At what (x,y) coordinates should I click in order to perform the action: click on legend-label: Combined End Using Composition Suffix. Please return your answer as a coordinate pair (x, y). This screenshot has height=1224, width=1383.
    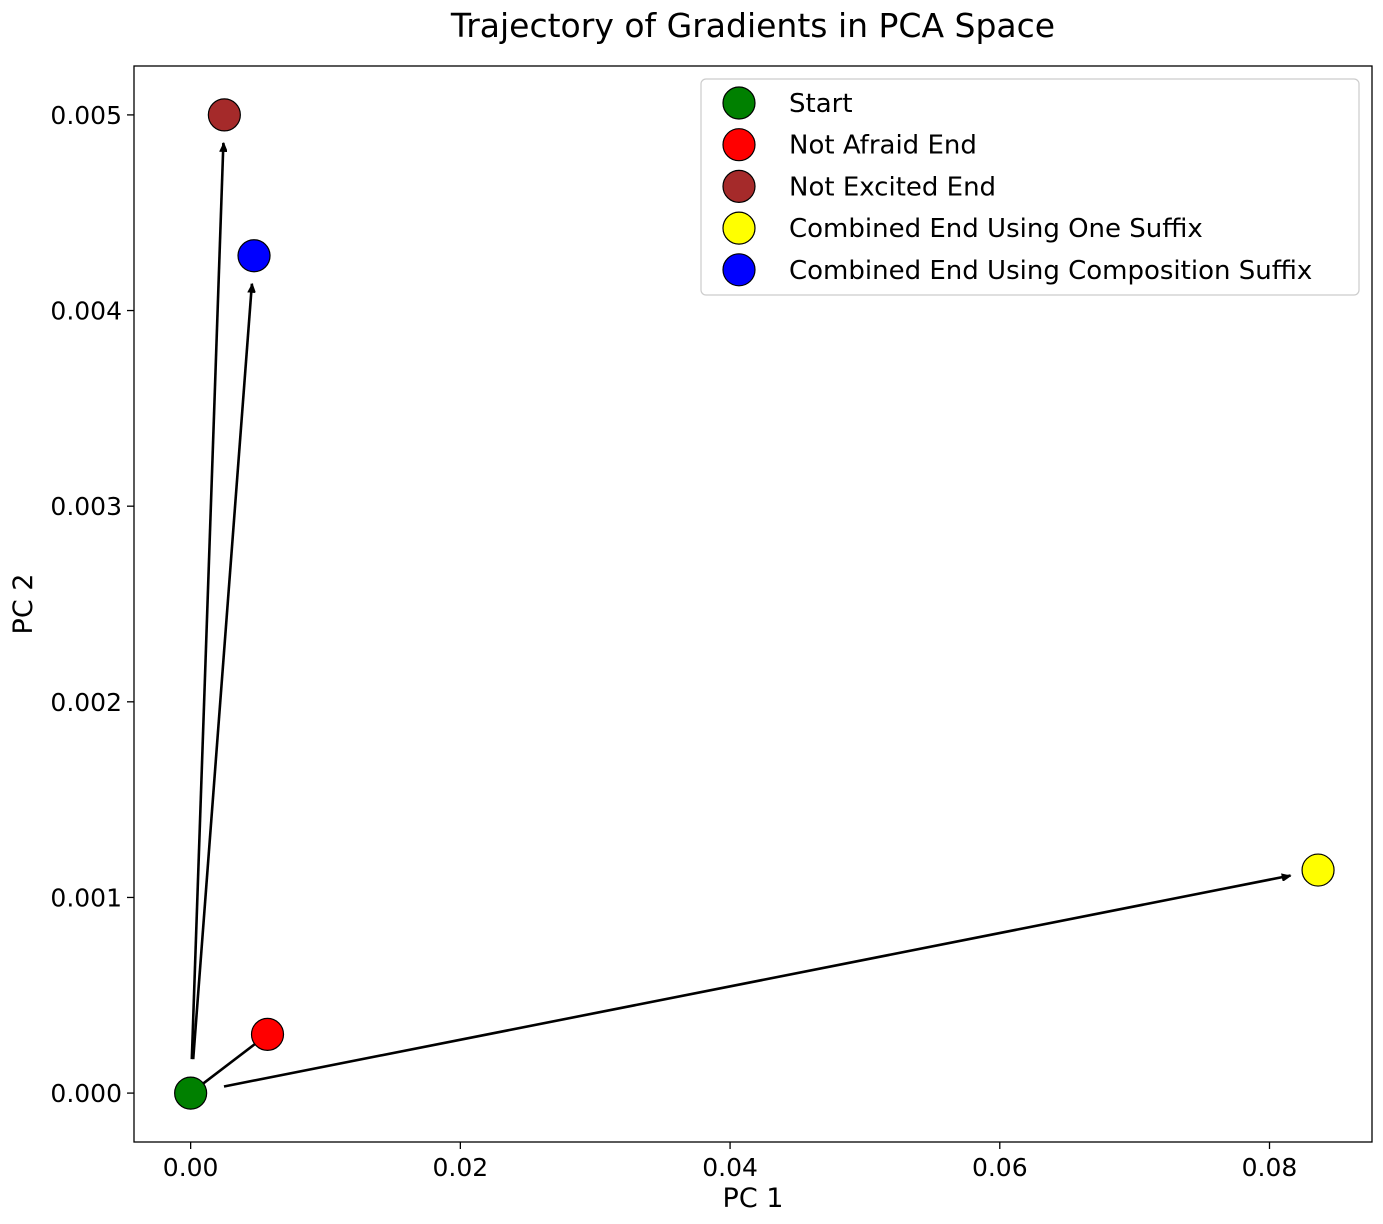
    Looking at the image, I should click on (1050, 271).